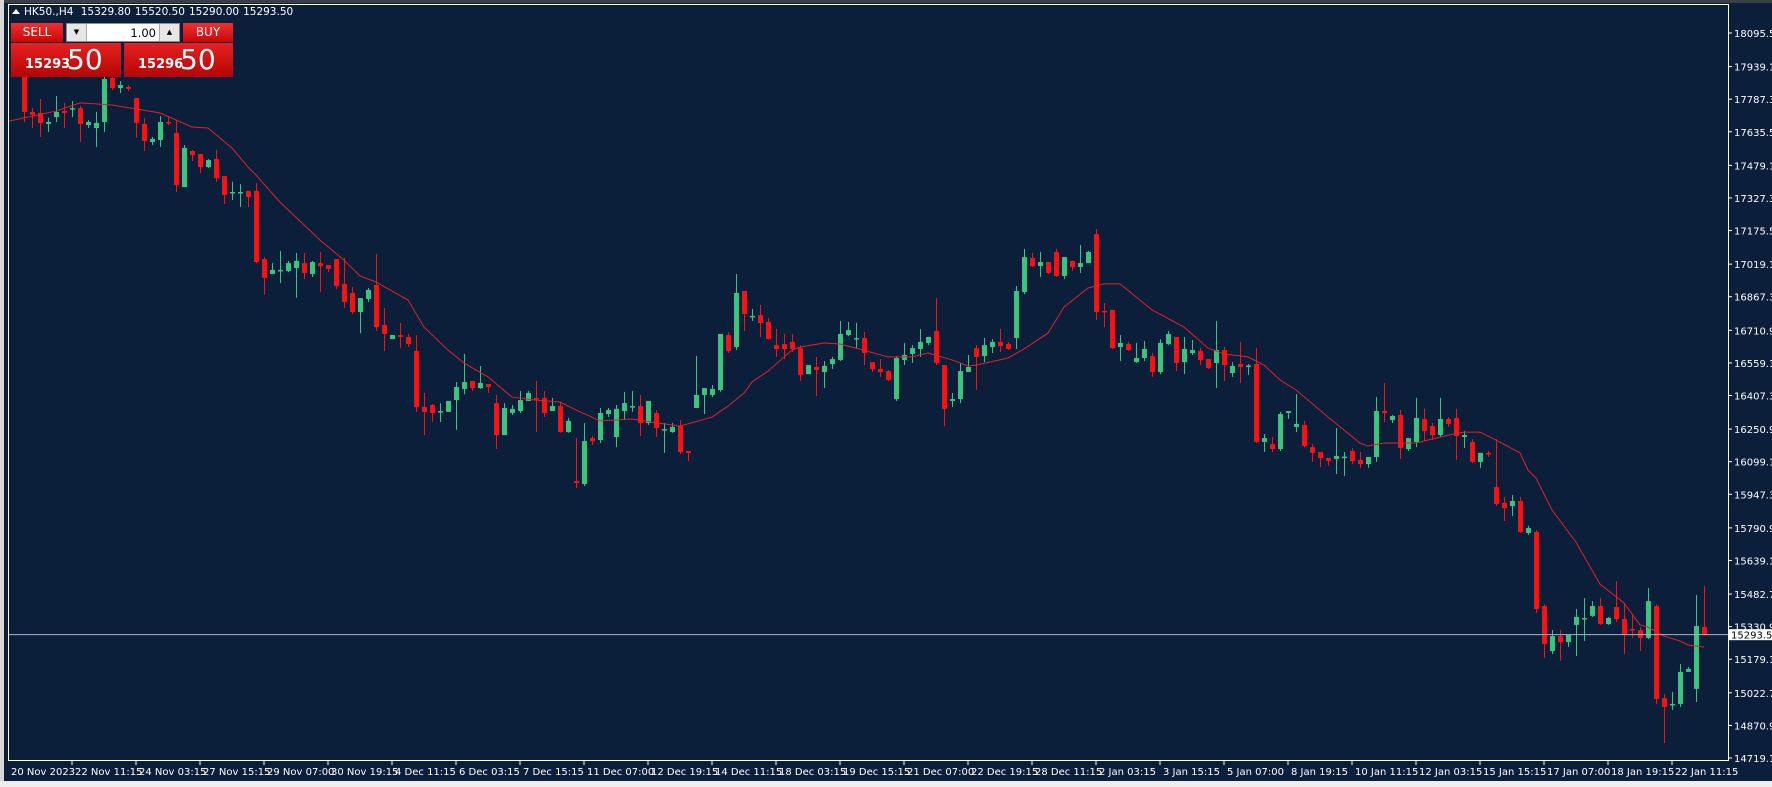 Image resolution: width=1772 pixels, height=787 pixels. I want to click on arrow-down-icon: ▼, so click(76, 32).